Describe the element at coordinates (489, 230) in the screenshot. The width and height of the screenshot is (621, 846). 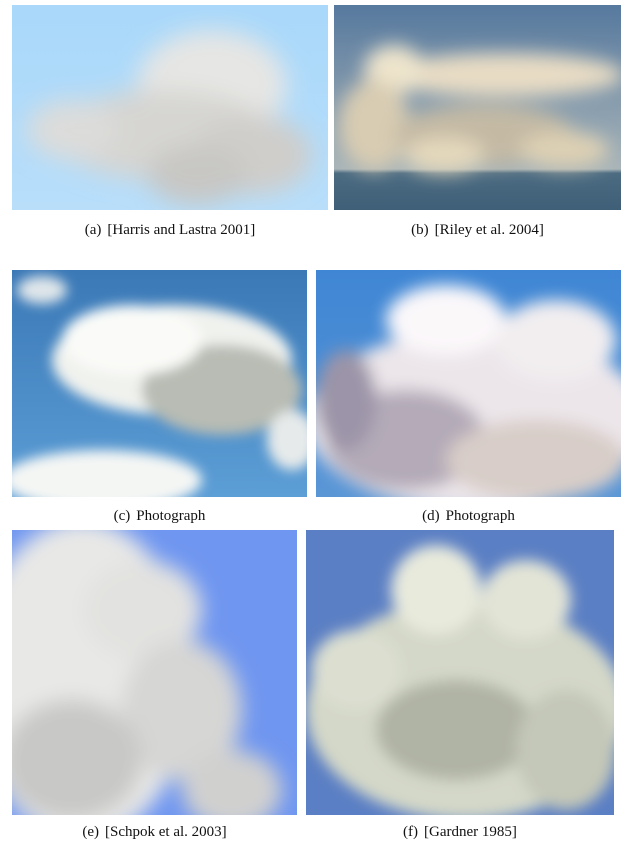
I see `caption-text: [Riley et al. 2004]` at that location.